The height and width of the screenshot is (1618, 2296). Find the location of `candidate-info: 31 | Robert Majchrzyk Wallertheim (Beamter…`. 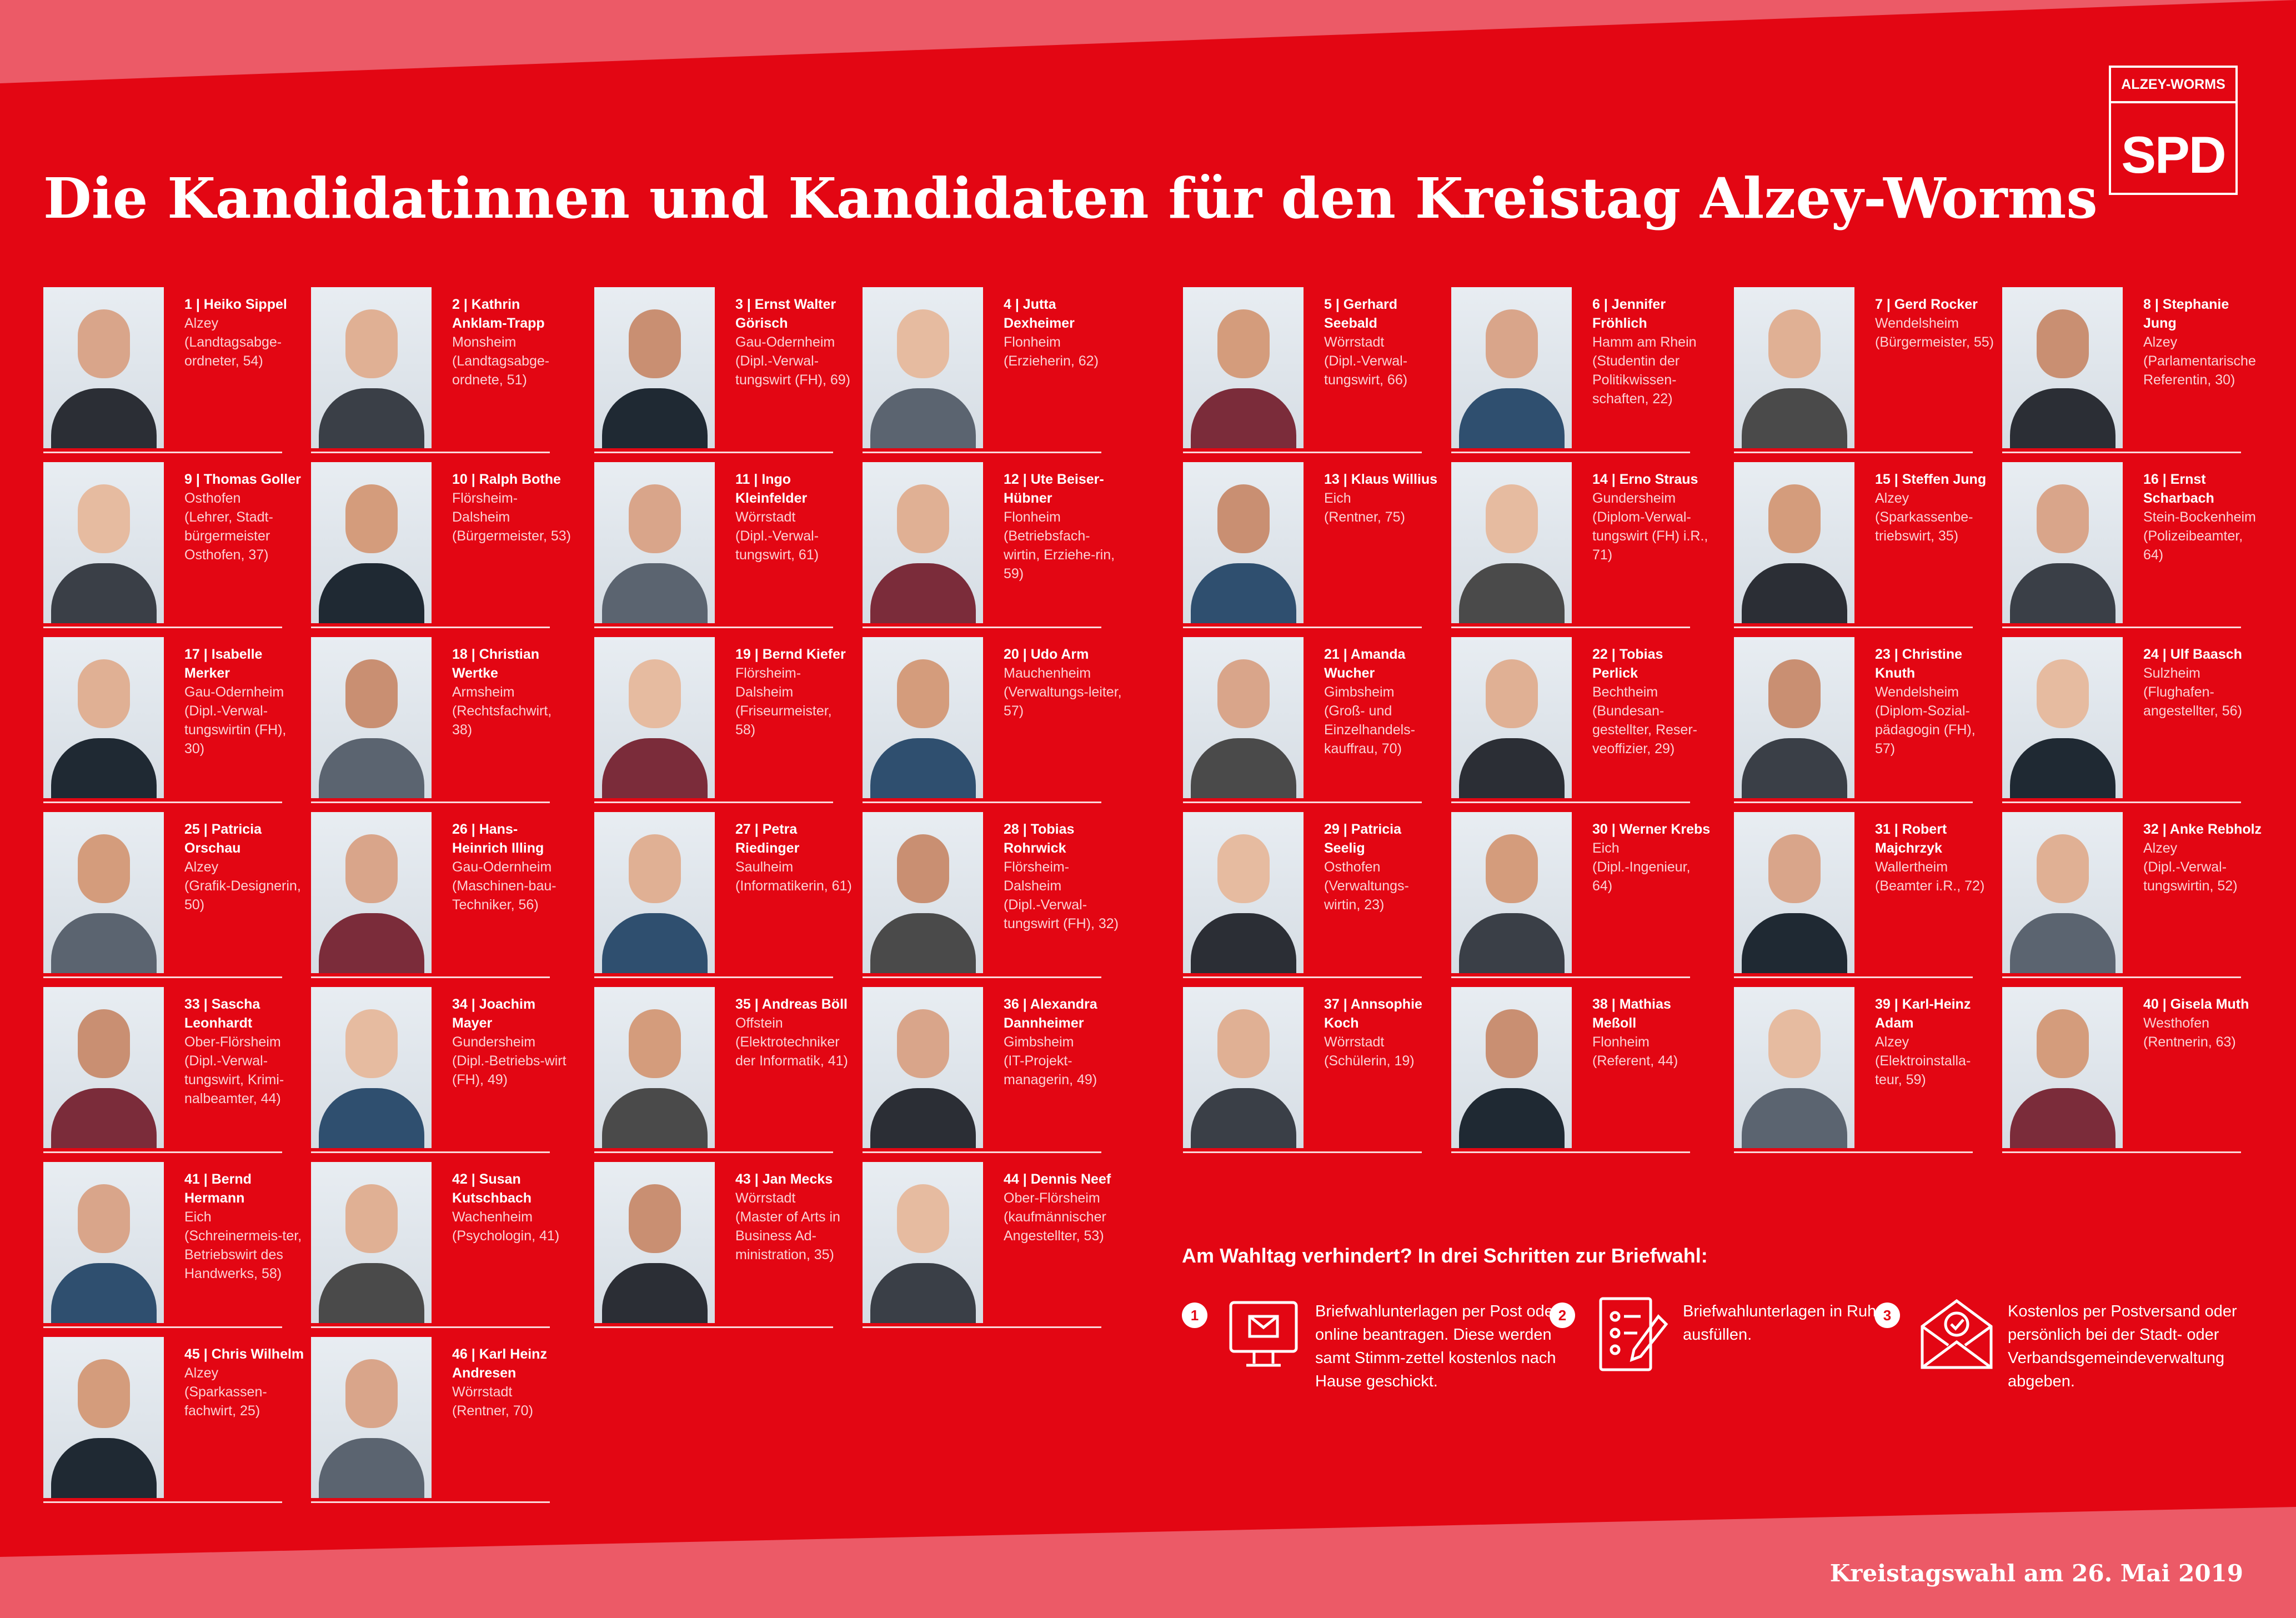

candidate-info: 31 | Robert Majchrzyk Wallertheim (Beamter… is located at coordinates (1935, 857).